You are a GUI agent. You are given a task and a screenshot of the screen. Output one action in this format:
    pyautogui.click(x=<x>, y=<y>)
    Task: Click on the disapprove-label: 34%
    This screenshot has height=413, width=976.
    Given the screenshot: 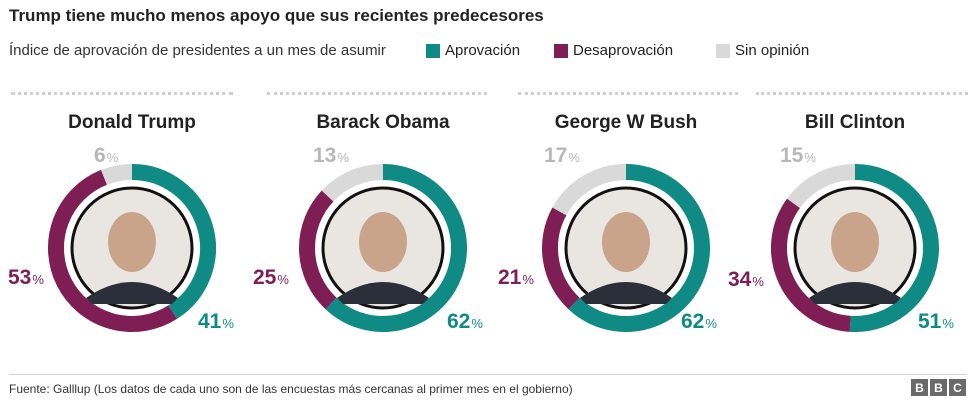 What is the action you would take?
    pyautogui.click(x=746, y=280)
    